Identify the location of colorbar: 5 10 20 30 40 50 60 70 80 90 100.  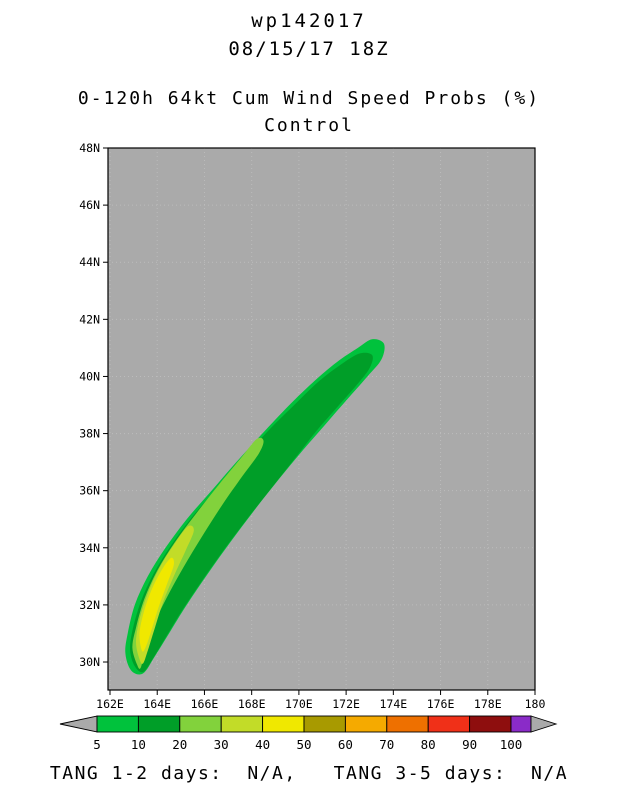
(308, 733).